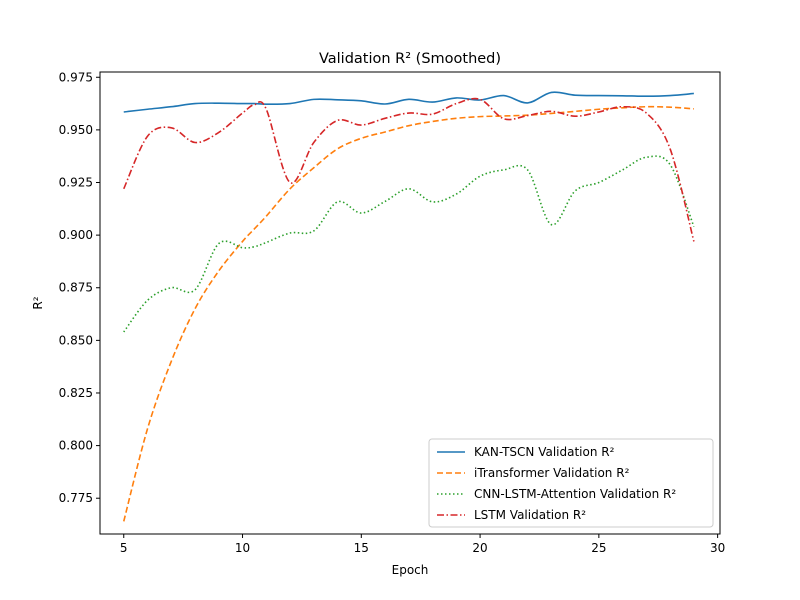 This screenshot has width=800, height=600. Describe the element at coordinates (38, 302) in the screenshot. I see `y-axis-label: R²` at that location.